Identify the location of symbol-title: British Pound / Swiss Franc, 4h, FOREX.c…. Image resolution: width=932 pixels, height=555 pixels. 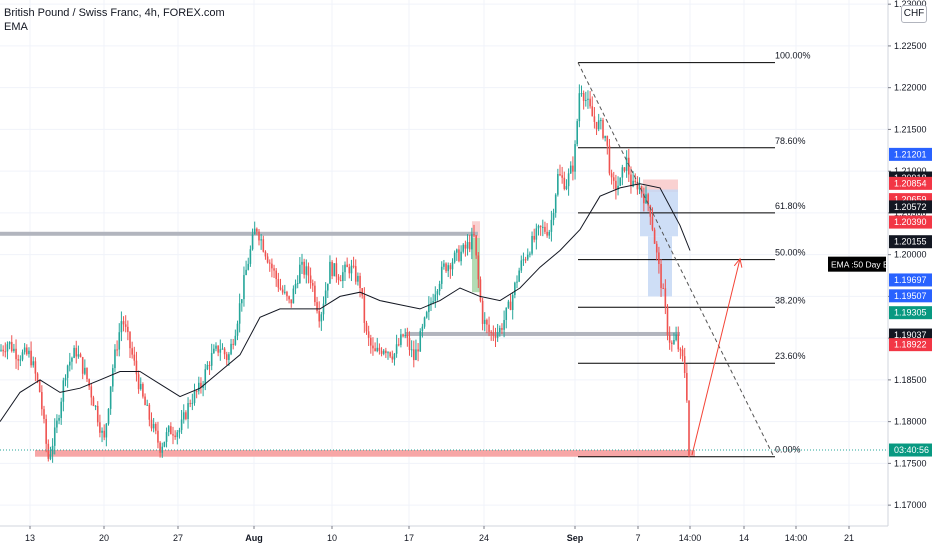
(114, 13).